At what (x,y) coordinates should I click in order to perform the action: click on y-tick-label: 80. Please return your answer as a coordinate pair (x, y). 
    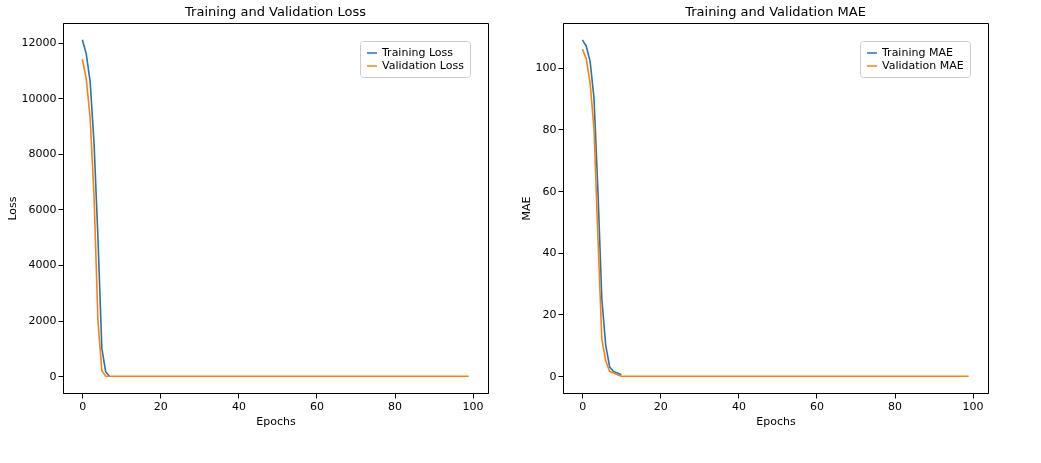
    Looking at the image, I should click on (549, 129).